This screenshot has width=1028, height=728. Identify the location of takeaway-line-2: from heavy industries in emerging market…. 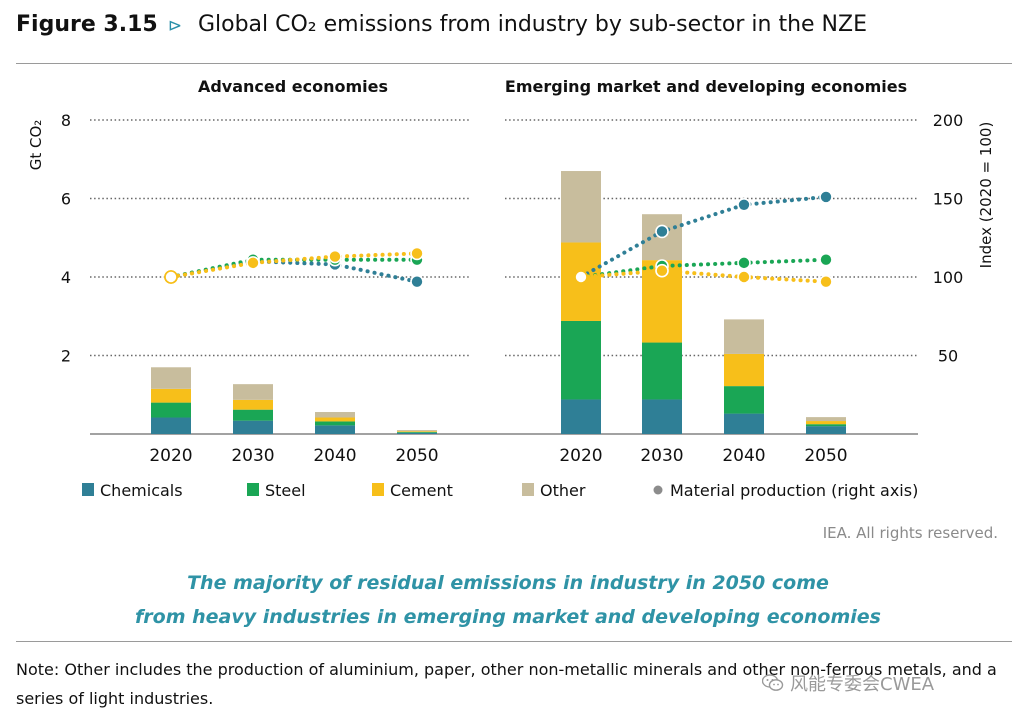
(508, 617).